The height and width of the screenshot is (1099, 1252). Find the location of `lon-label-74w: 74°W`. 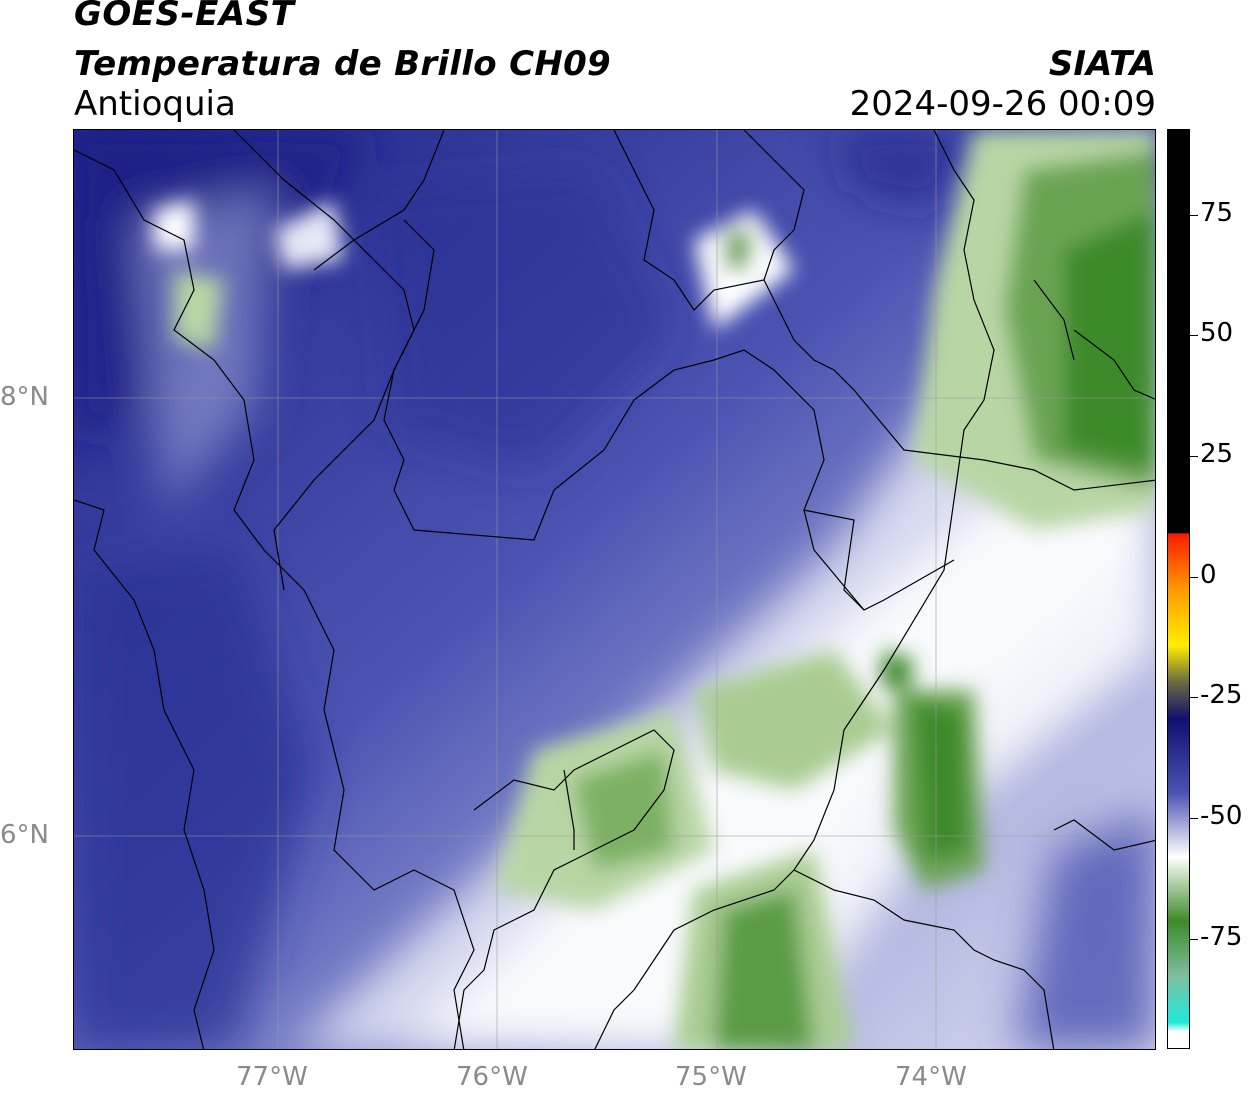

lon-label-74w: 74°W is located at coordinates (931, 1077).